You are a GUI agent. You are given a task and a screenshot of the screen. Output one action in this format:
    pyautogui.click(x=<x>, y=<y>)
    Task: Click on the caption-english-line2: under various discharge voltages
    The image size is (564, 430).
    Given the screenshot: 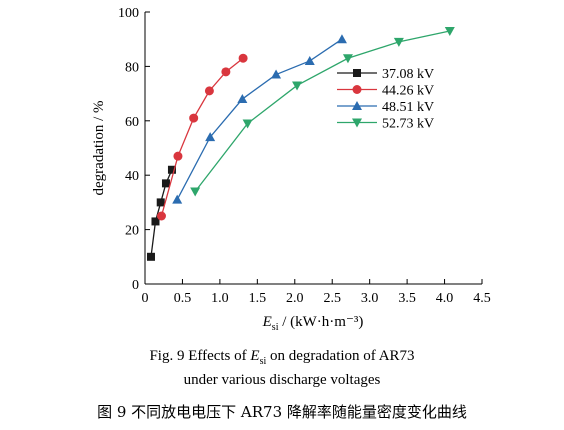 What is the action you would take?
    pyautogui.click(x=282, y=380)
    